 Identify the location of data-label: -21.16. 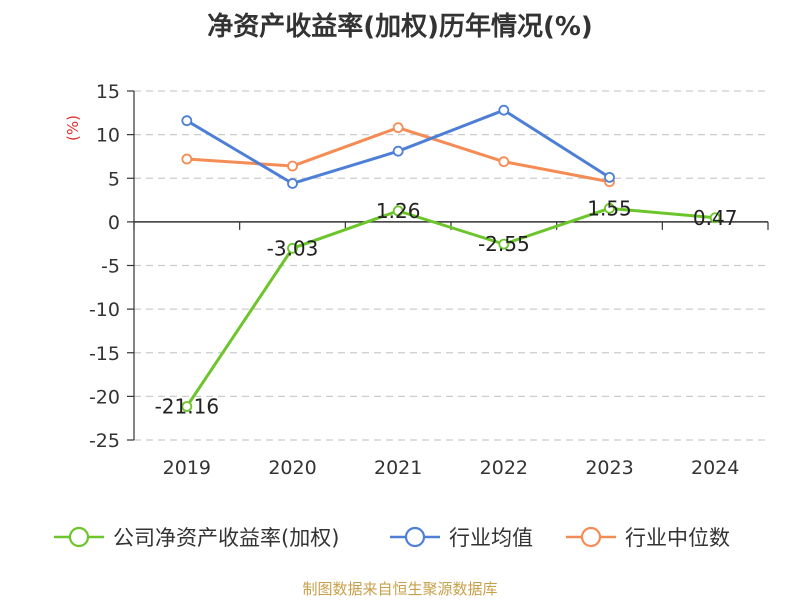
(187, 406).